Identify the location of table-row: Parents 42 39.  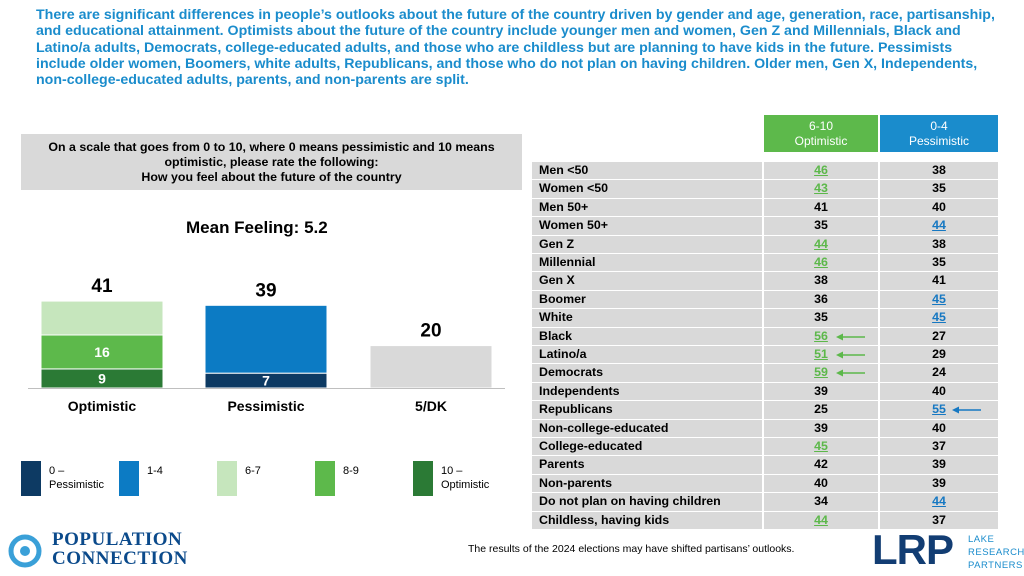
(765, 465).